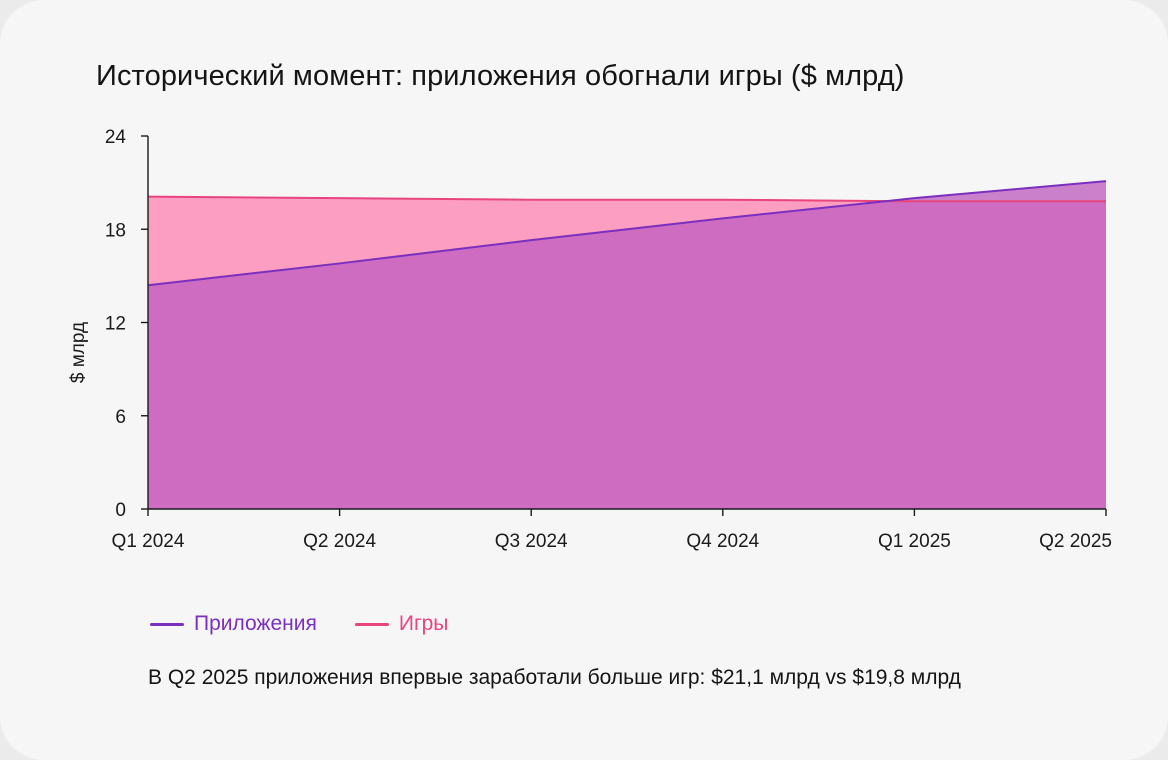 The image size is (1168, 760). What do you see at coordinates (371, 624) in the screenshot?
I see `legend-swatch-games` at bounding box center [371, 624].